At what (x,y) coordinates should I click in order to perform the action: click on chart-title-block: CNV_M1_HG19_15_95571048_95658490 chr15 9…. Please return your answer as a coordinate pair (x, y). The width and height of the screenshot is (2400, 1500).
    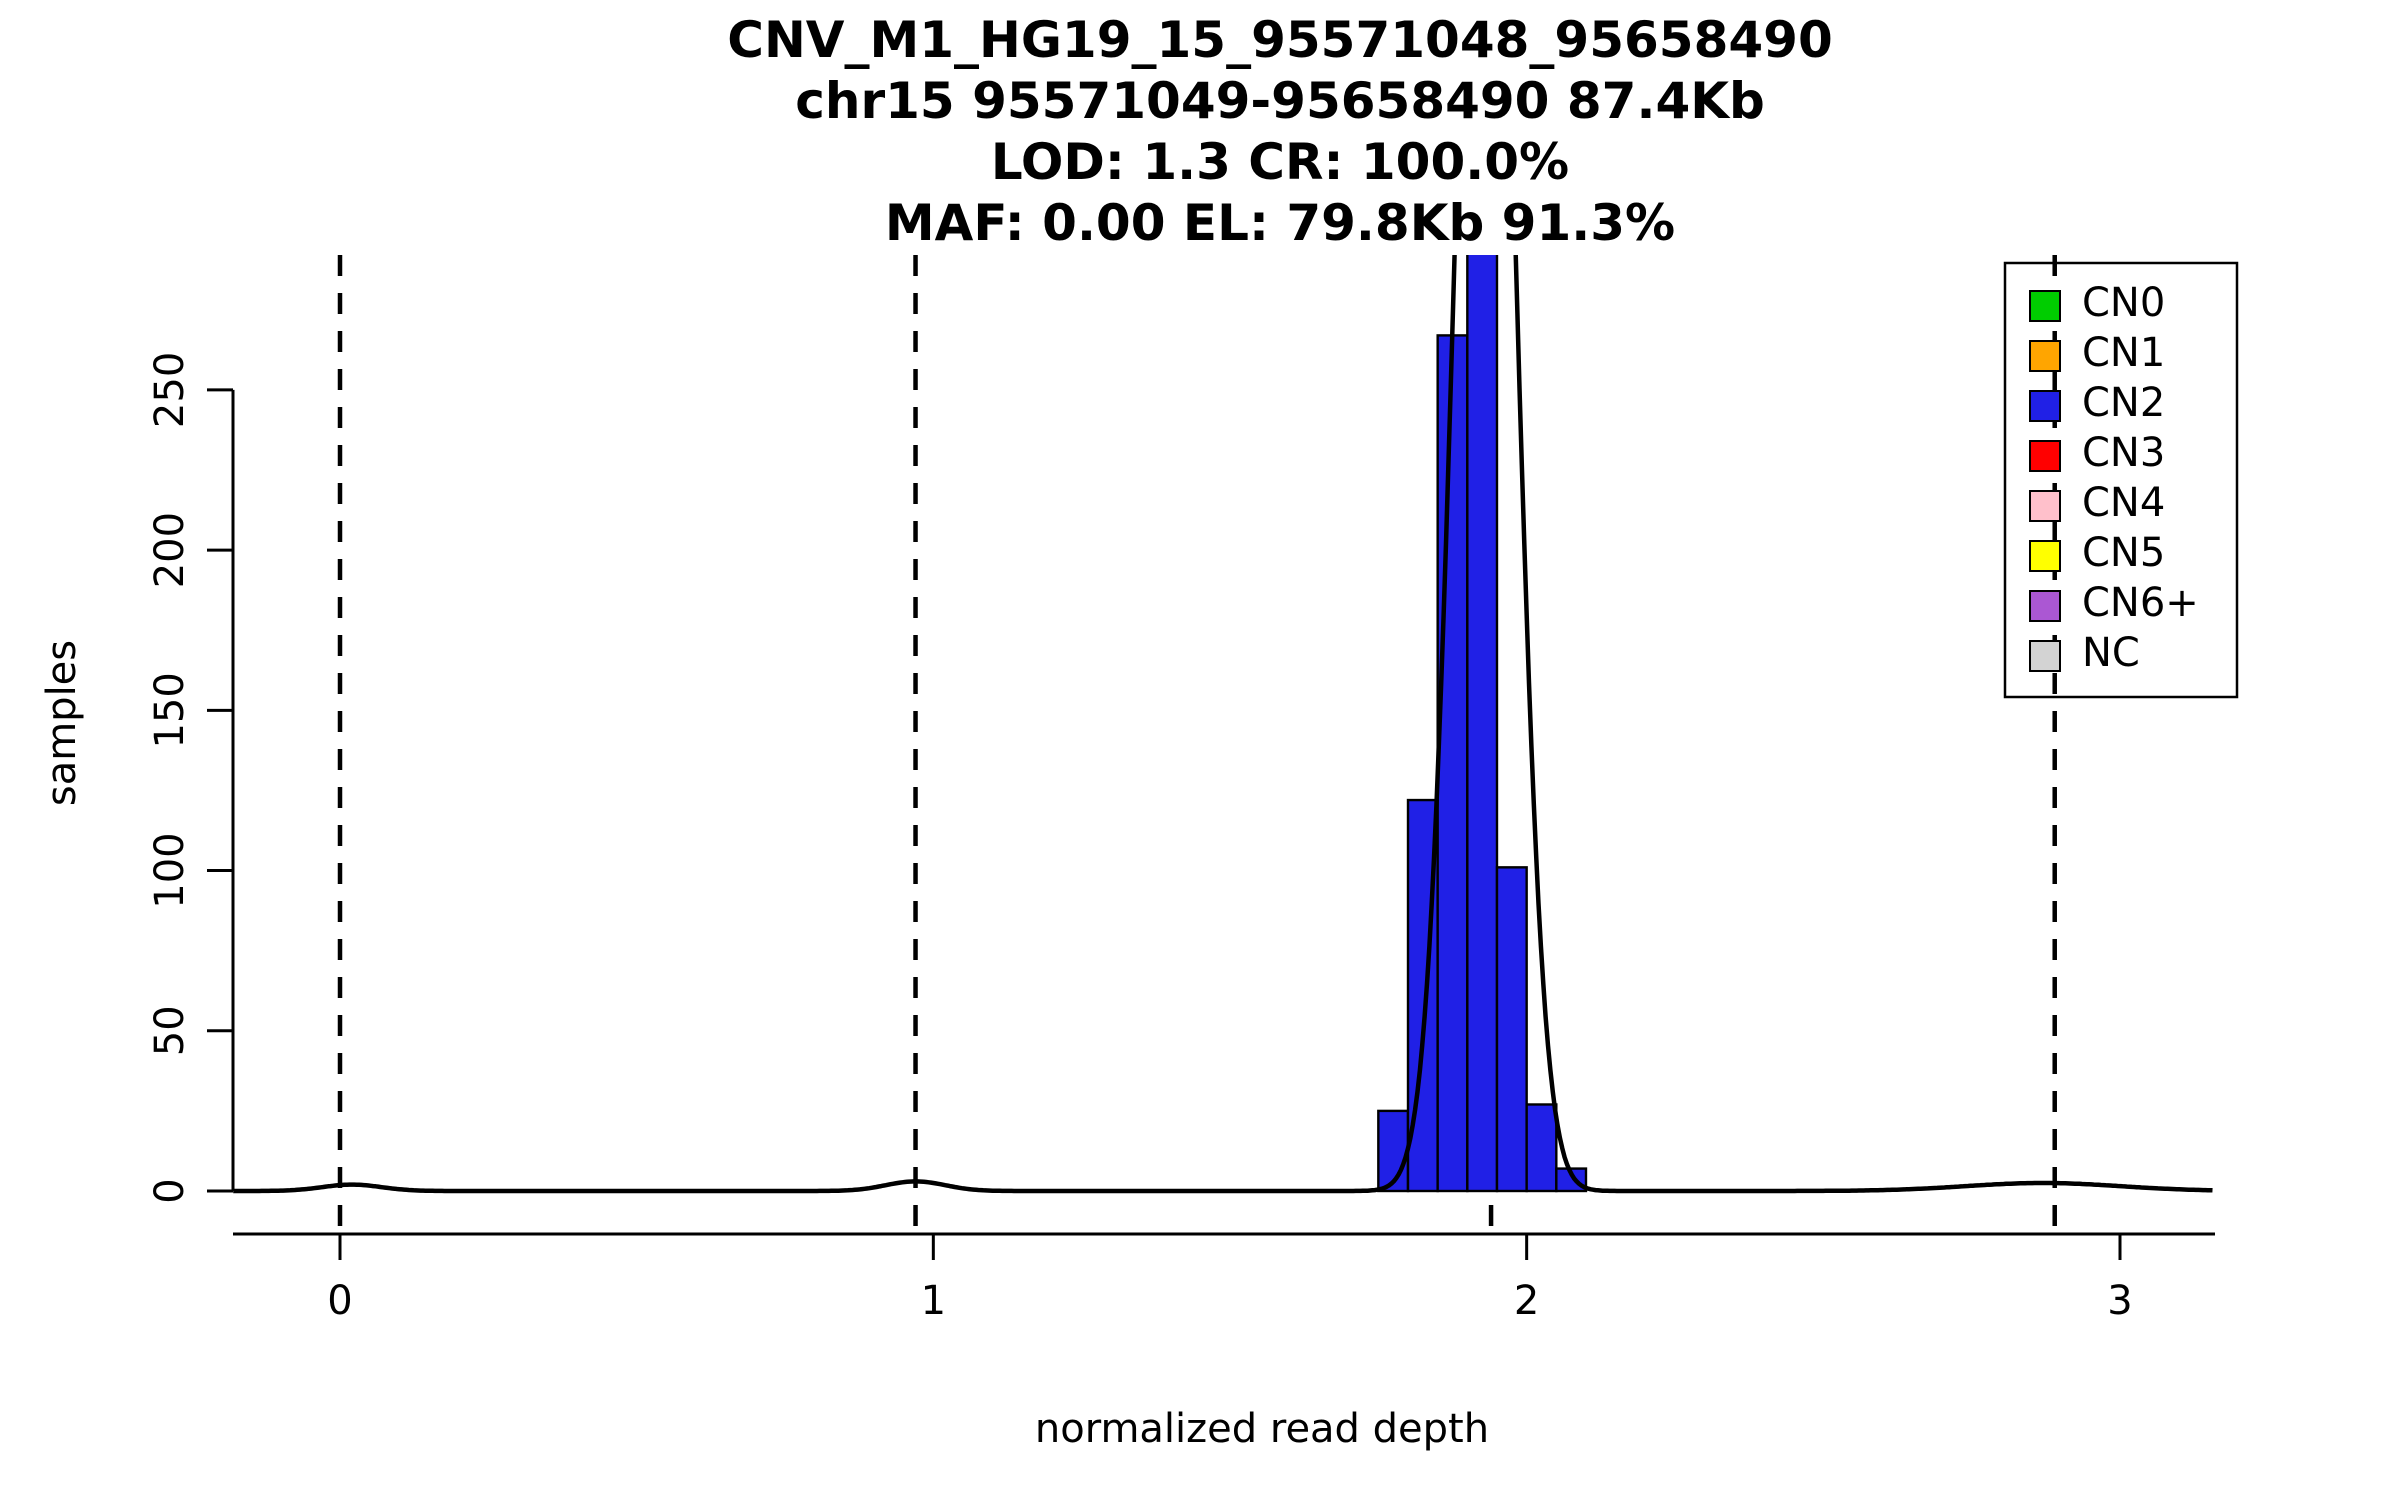
    Looking at the image, I should click on (1280, 132).